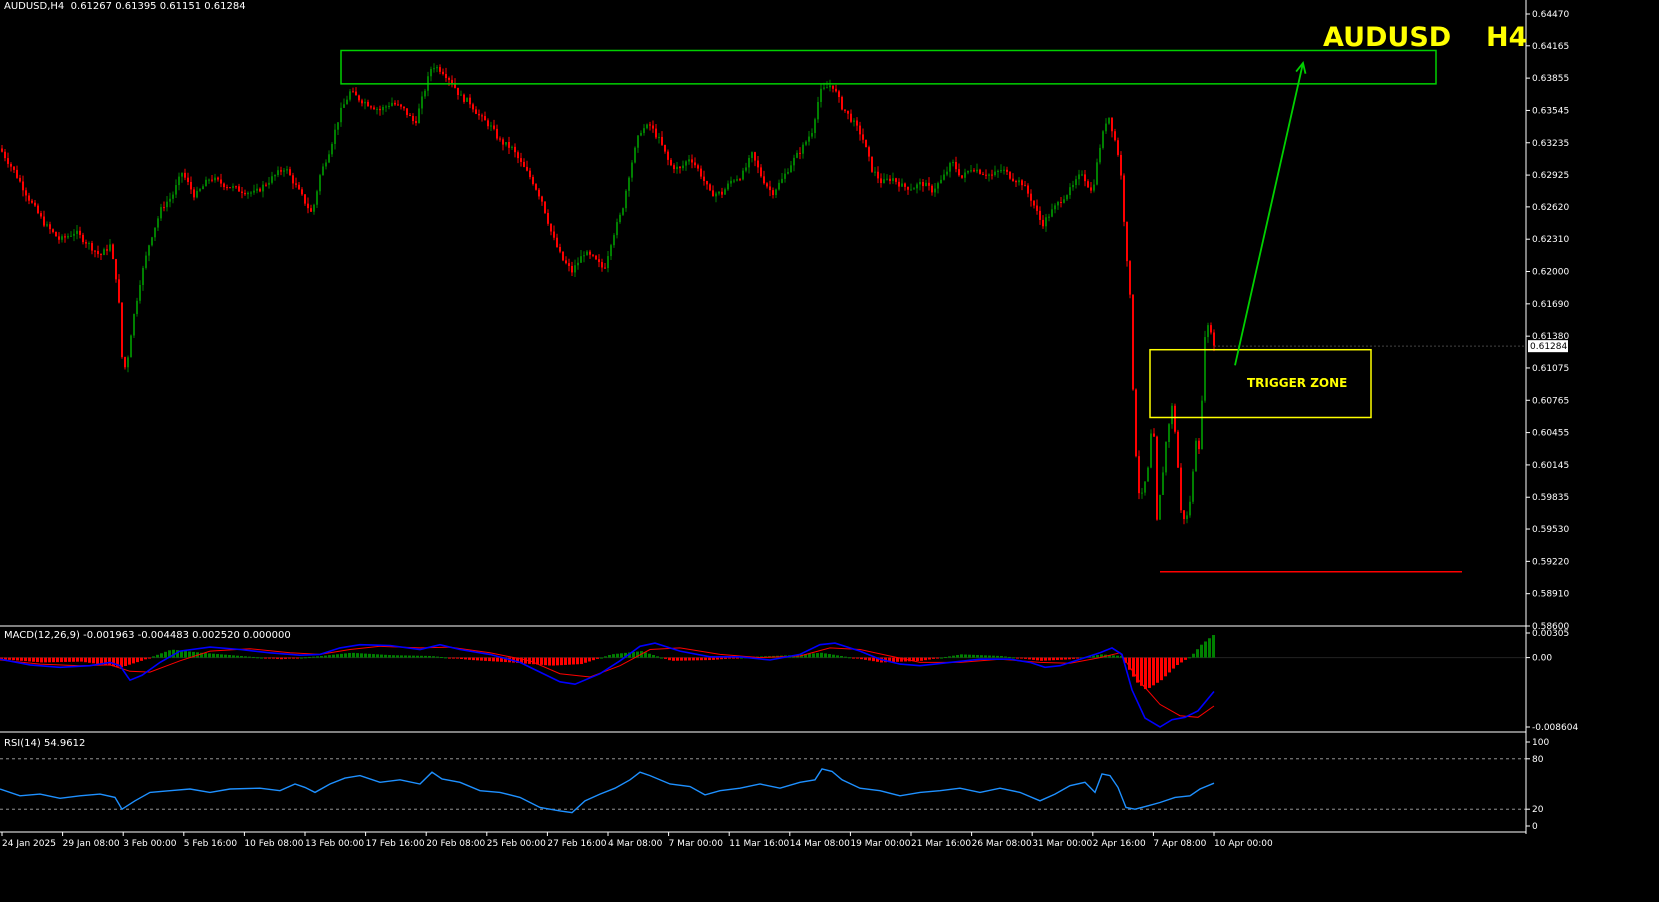 The height and width of the screenshot is (902, 1659). Describe the element at coordinates (516, 844) in the screenshot. I see `time-tick-label: 25 Feb 00:00` at that location.